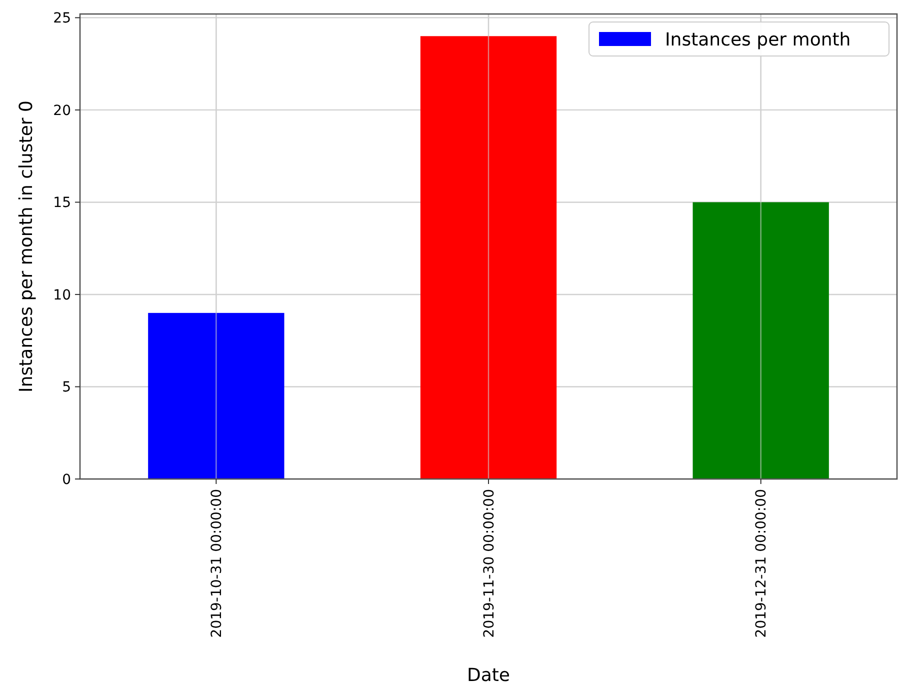  What do you see at coordinates (62, 295) in the screenshot?
I see `y-tick-label: 10` at bounding box center [62, 295].